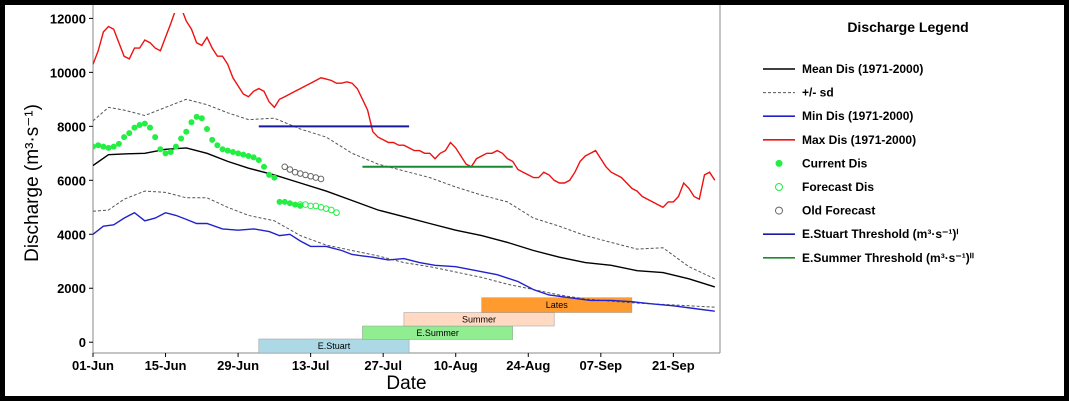 The image size is (1069, 401). I want to click on y-tick-label: 4000, so click(71, 234).